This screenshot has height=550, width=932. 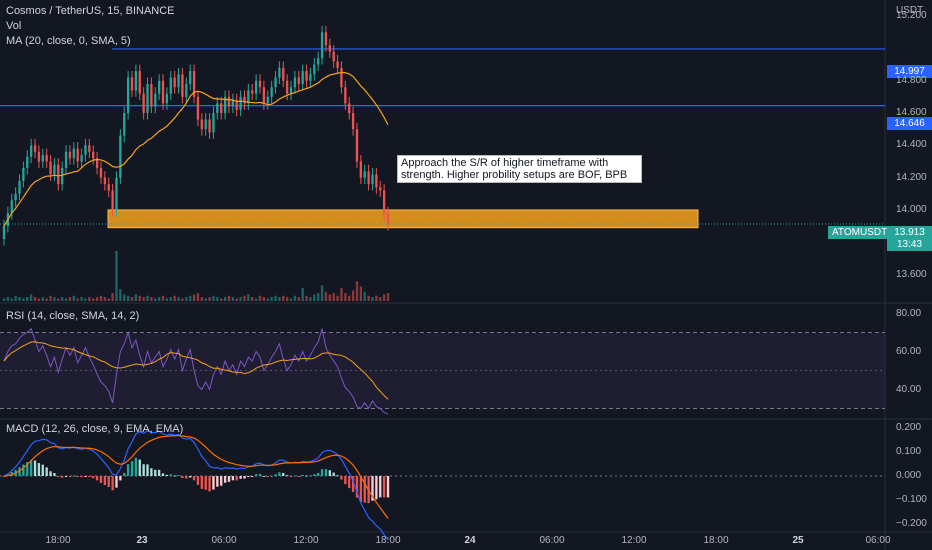 I want to click on upper-level-tag: 14.997, so click(x=909, y=71).